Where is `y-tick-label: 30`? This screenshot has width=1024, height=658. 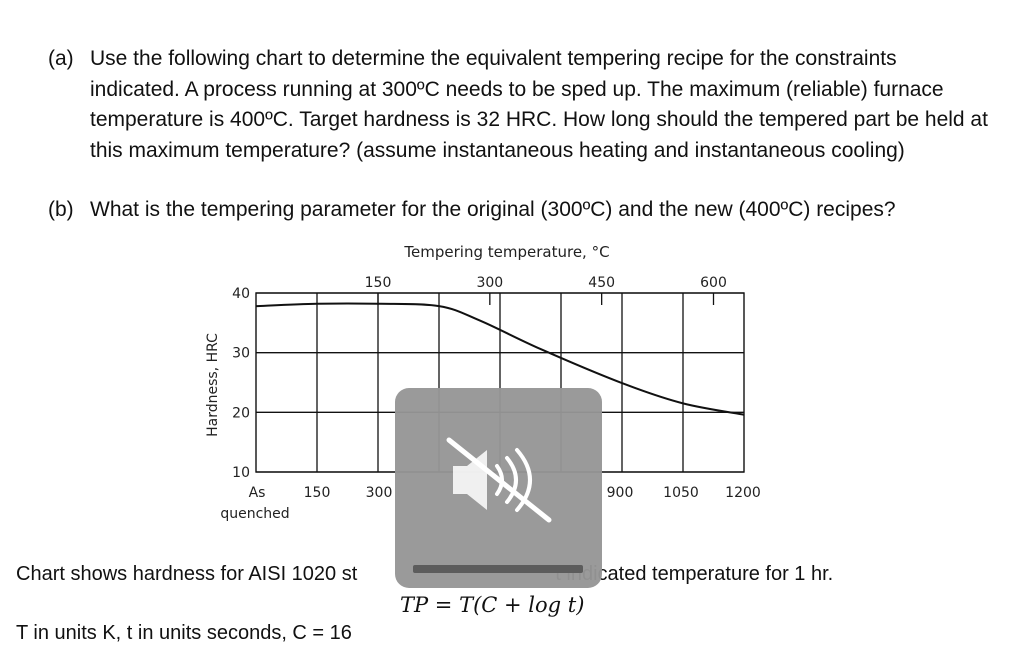
y-tick-label: 30 is located at coordinates (241, 354).